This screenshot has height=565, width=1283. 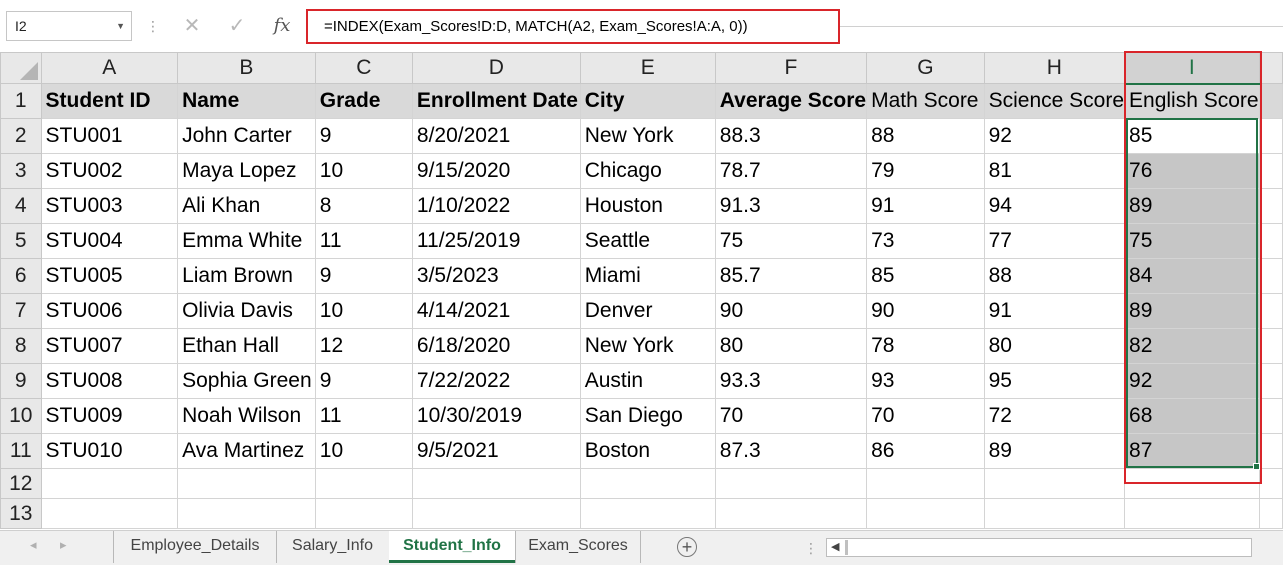 I want to click on sheet-tab-exam-scores: Exam_Scores, so click(x=578, y=547).